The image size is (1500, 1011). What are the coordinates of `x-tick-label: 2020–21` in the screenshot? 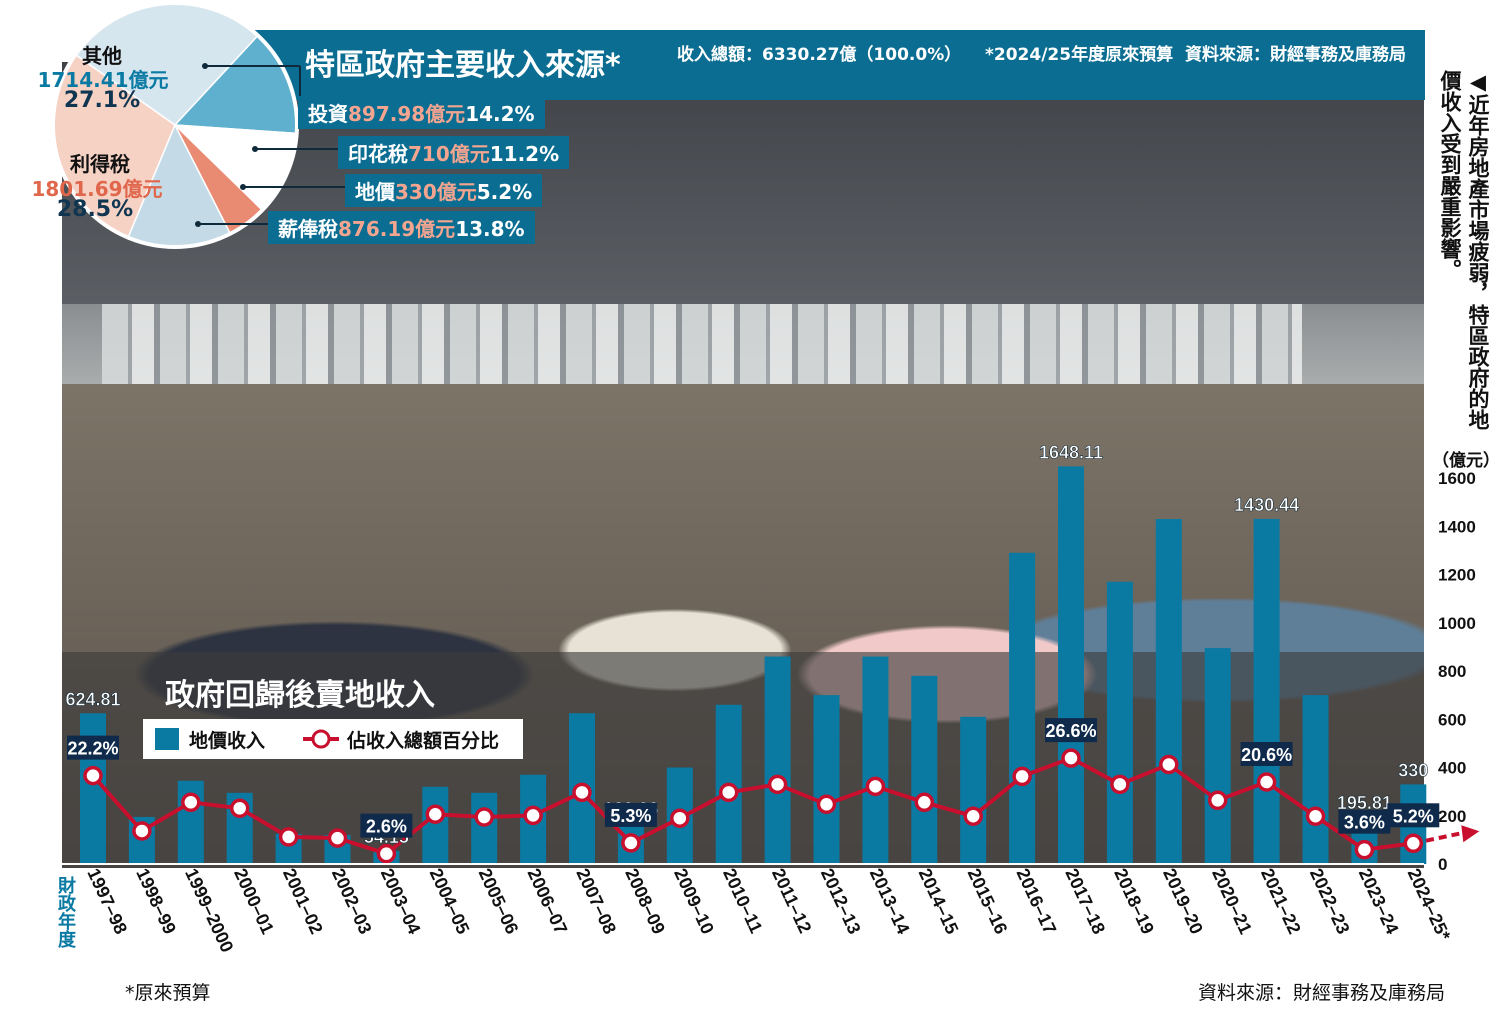 It's located at (1232, 901).